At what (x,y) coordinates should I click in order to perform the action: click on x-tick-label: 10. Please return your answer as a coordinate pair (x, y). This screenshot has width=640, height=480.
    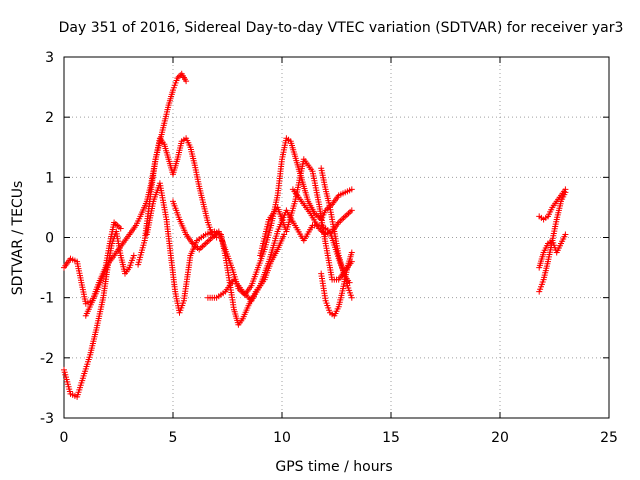
    Looking at the image, I should click on (282, 438).